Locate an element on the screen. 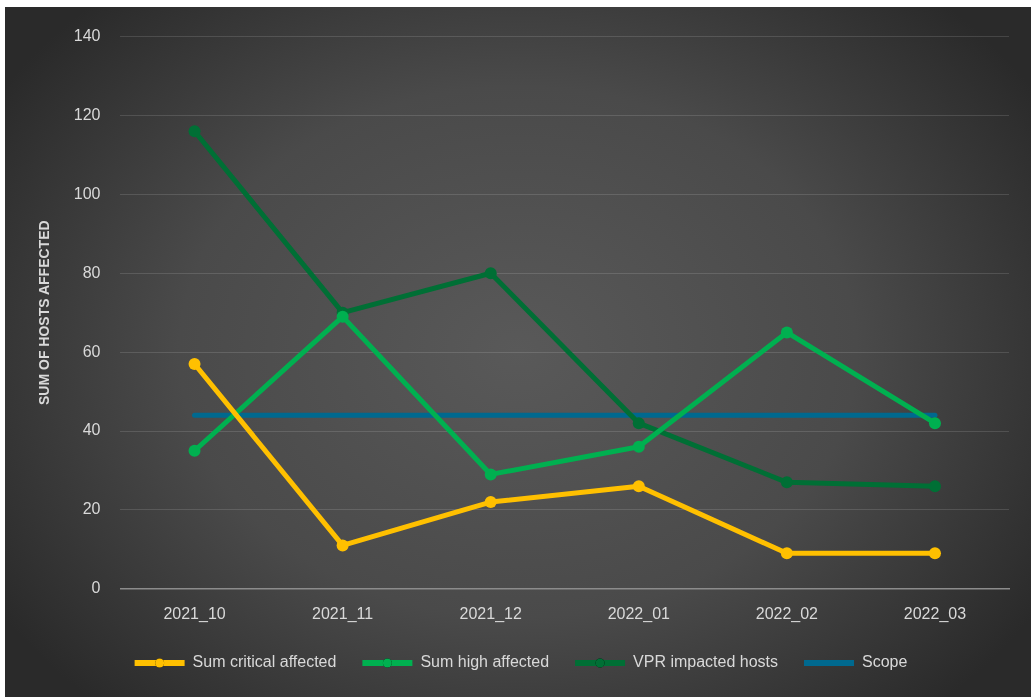 This screenshot has width=1036, height=697. legend-label: Sum high affected is located at coordinates (485, 662).